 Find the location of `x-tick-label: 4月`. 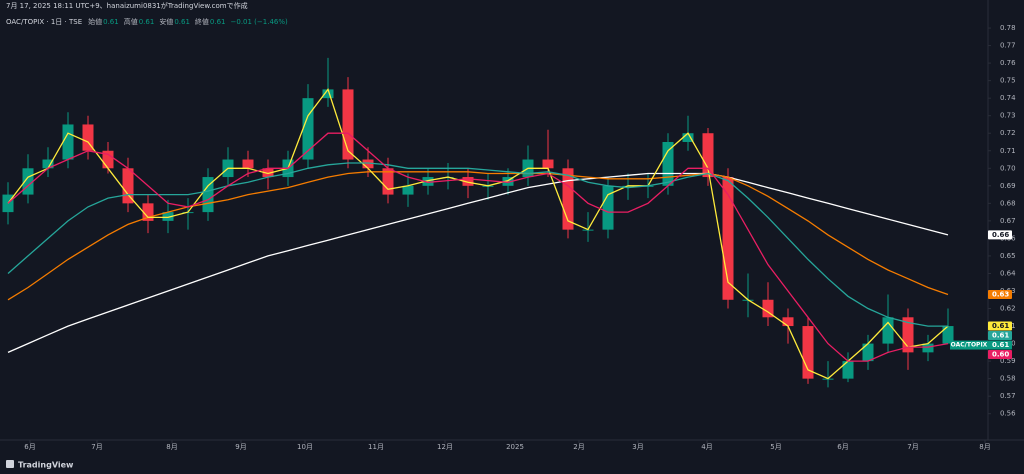

x-tick-label: 4月 is located at coordinates (706, 447).